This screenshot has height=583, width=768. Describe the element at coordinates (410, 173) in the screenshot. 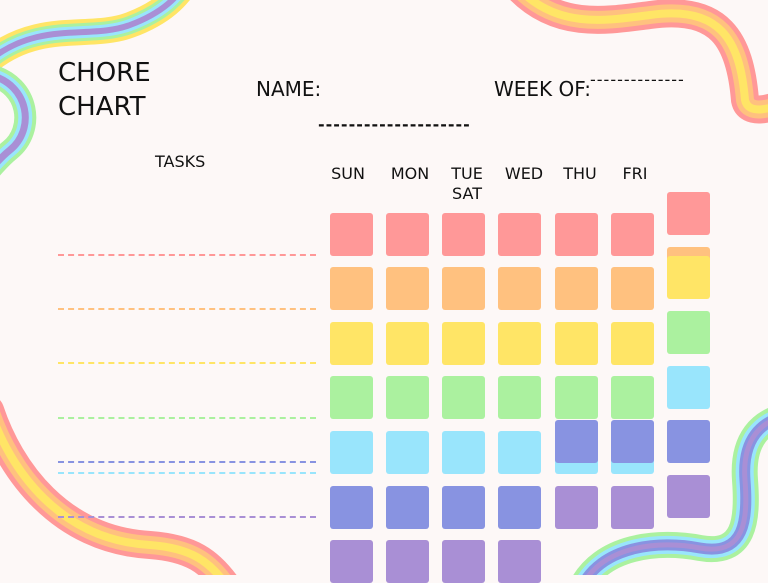

I see `day-header-mon: MON` at that location.